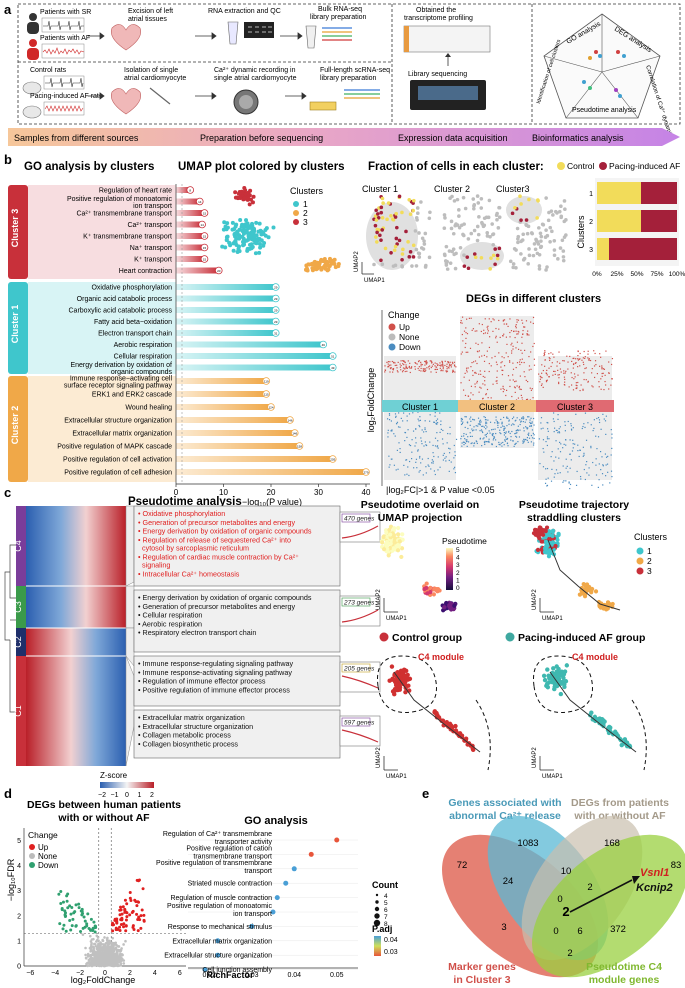 This screenshot has width=685, height=988. Describe the element at coordinates (261, 167) in the screenshot. I see `umap-title: UMAP plot colored by clusters` at that location.